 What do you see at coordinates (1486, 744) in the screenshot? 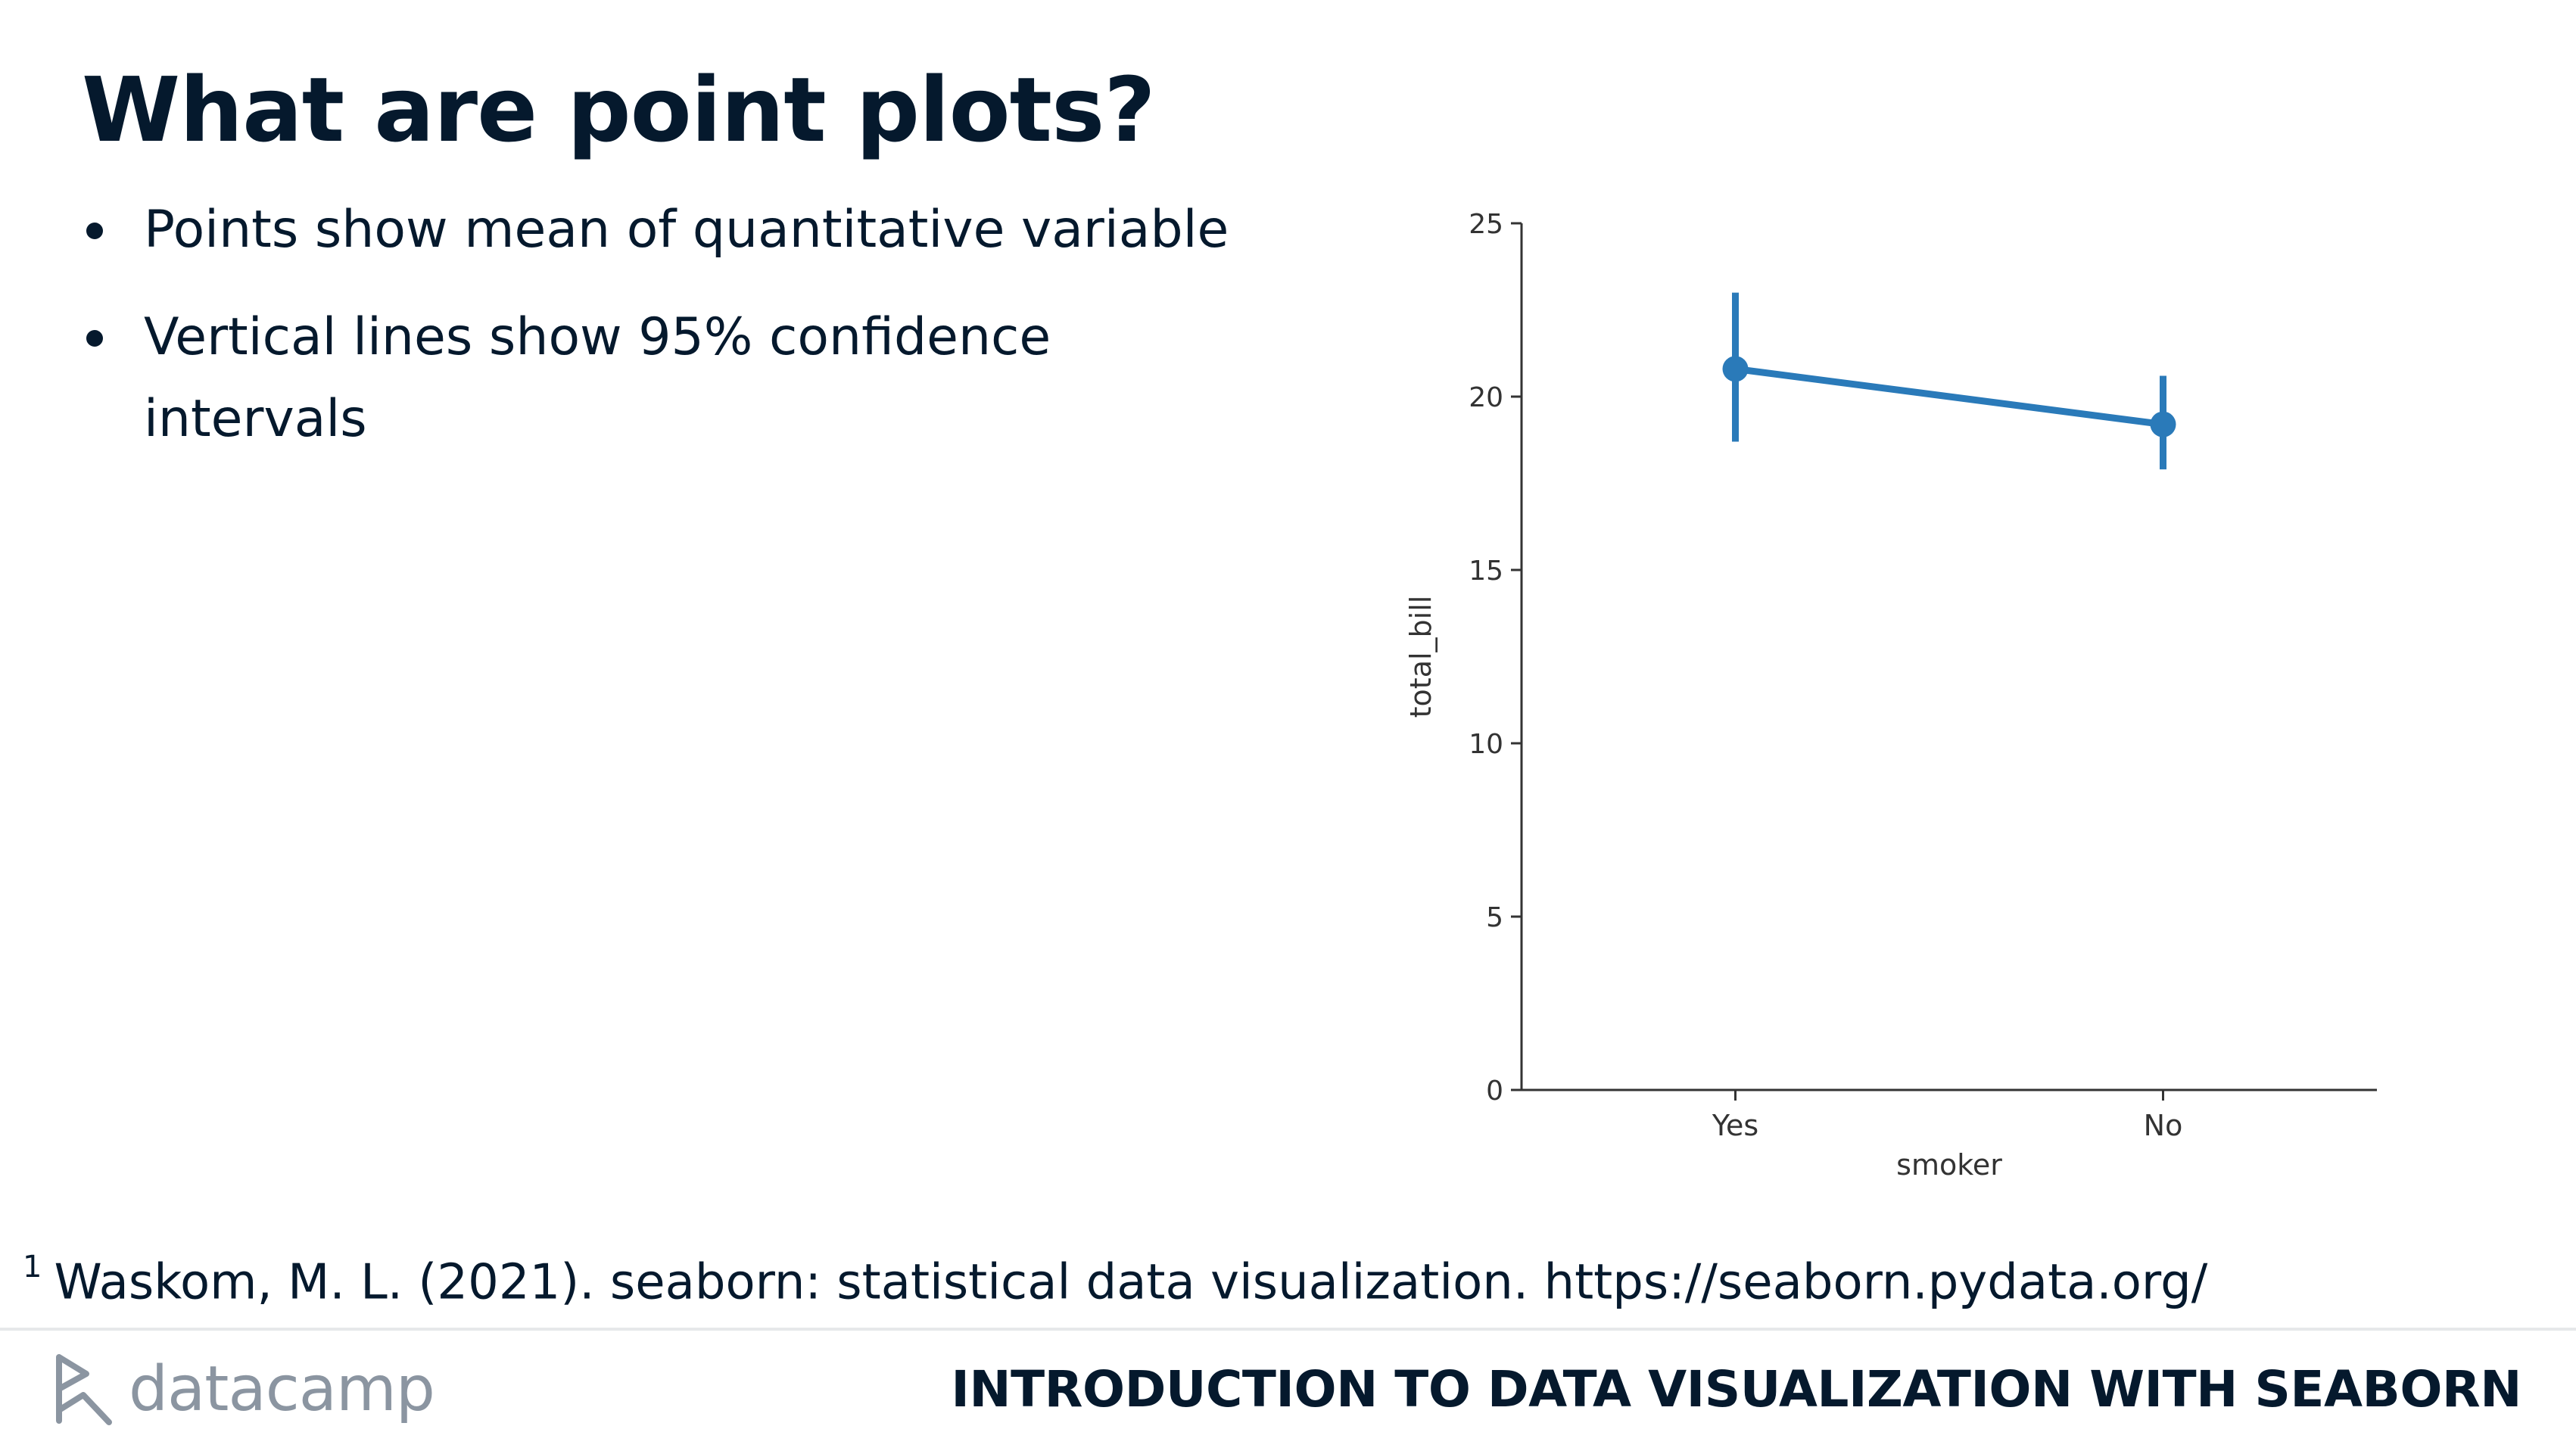
I see `y-tick-label: 10` at bounding box center [1486, 744].